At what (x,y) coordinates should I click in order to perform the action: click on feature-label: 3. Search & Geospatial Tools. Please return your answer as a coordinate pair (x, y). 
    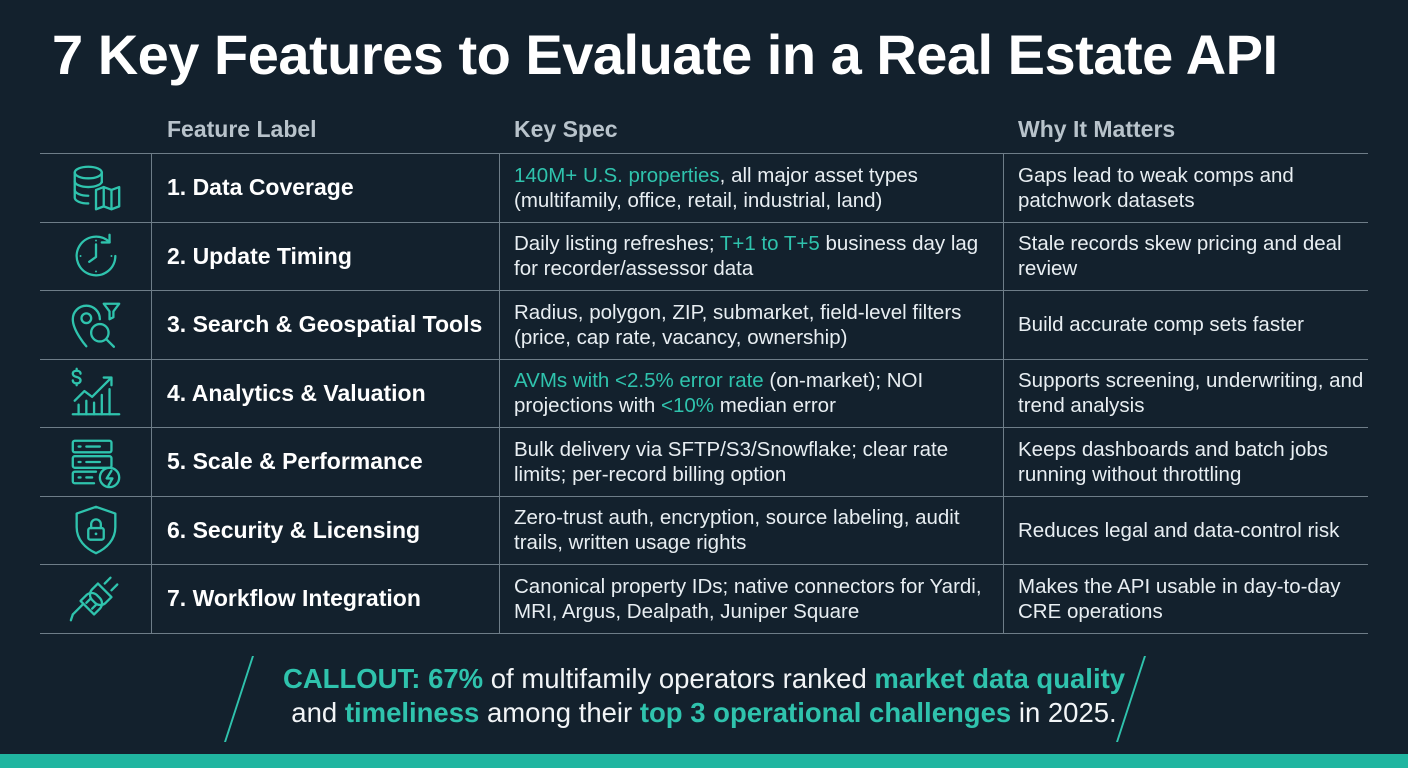
    Looking at the image, I should click on (326, 325).